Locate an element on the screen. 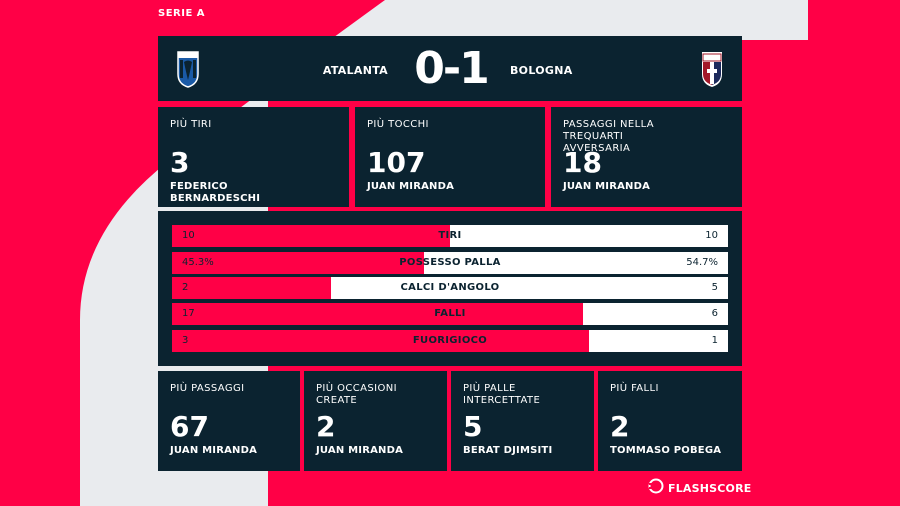 This screenshot has width=900, height=506. stat-name: FALLI is located at coordinates (450, 313).